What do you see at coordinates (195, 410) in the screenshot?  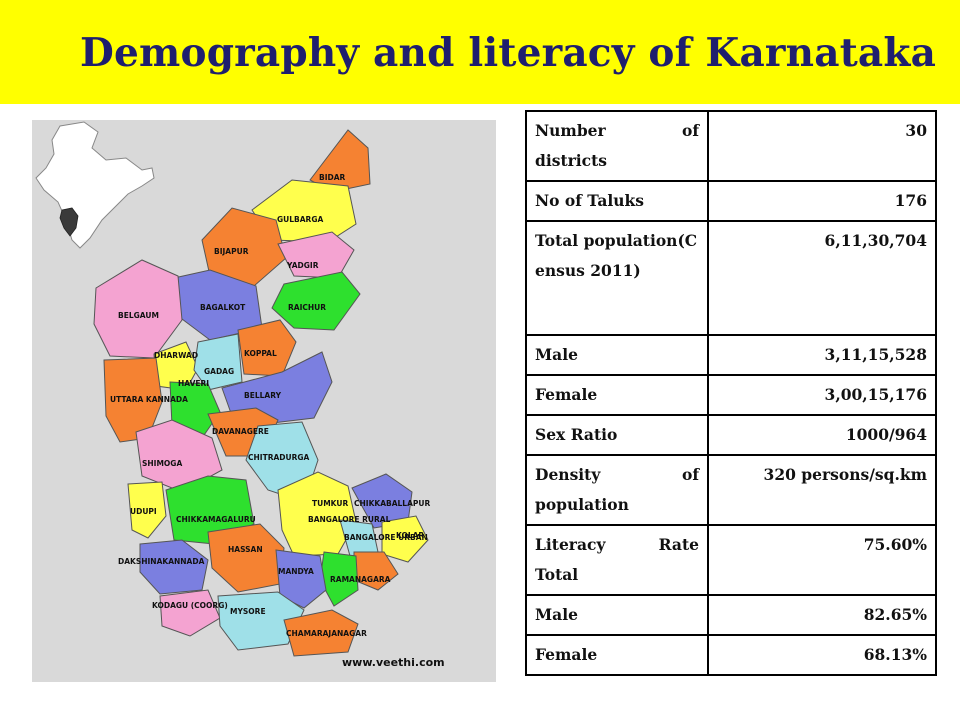 I see `district-haveri` at bounding box center [195, 410].